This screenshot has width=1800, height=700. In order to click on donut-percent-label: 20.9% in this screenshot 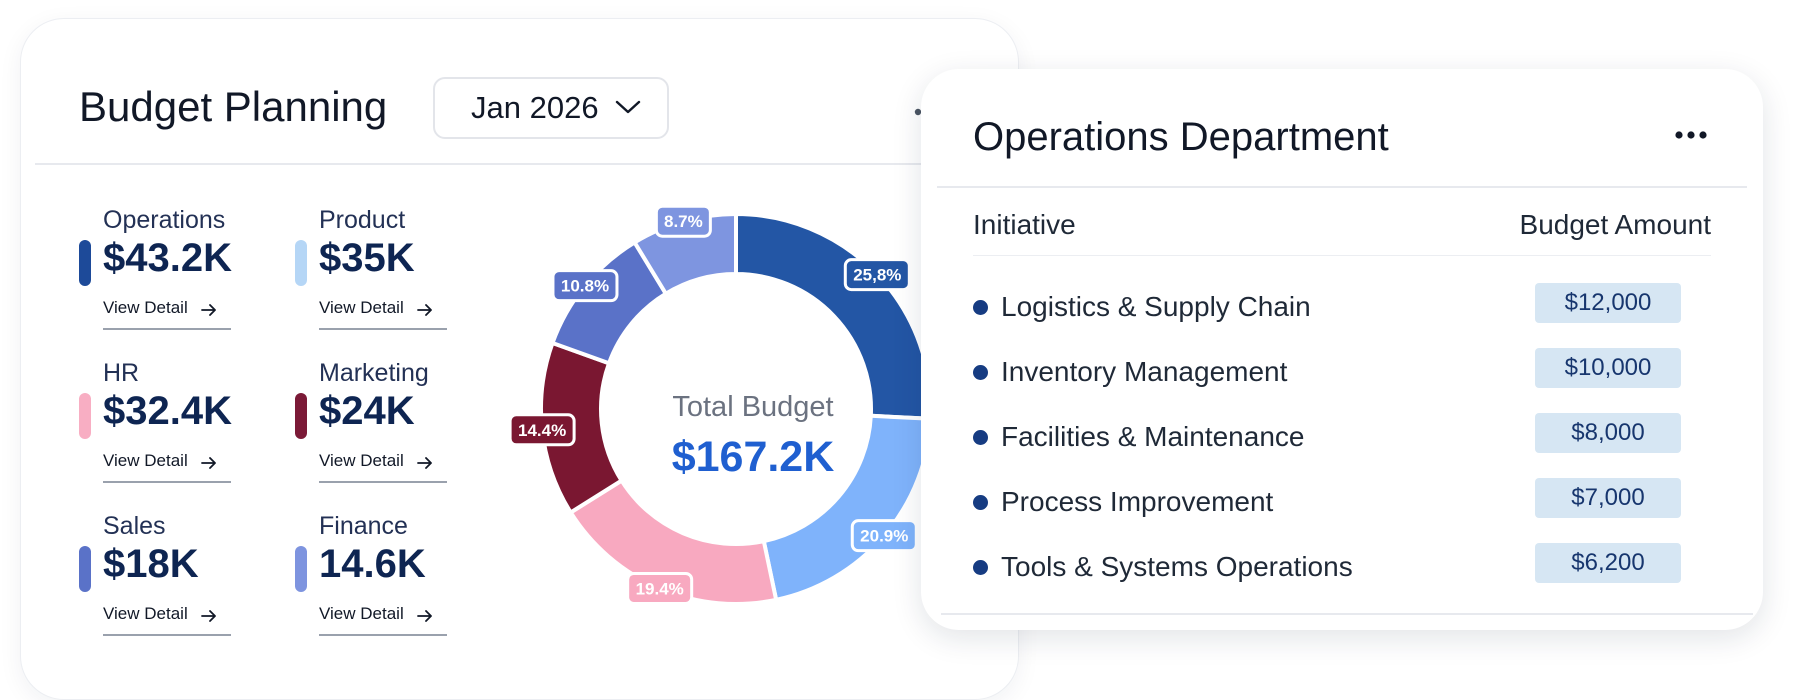, I will do `click(884, 536)`.